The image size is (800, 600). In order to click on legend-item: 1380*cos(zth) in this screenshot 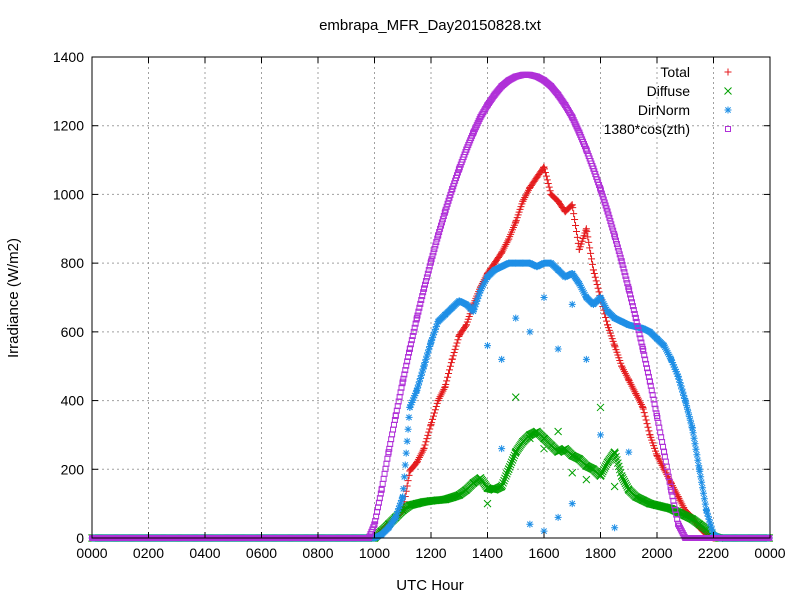, I will do `click(667, 129)`.